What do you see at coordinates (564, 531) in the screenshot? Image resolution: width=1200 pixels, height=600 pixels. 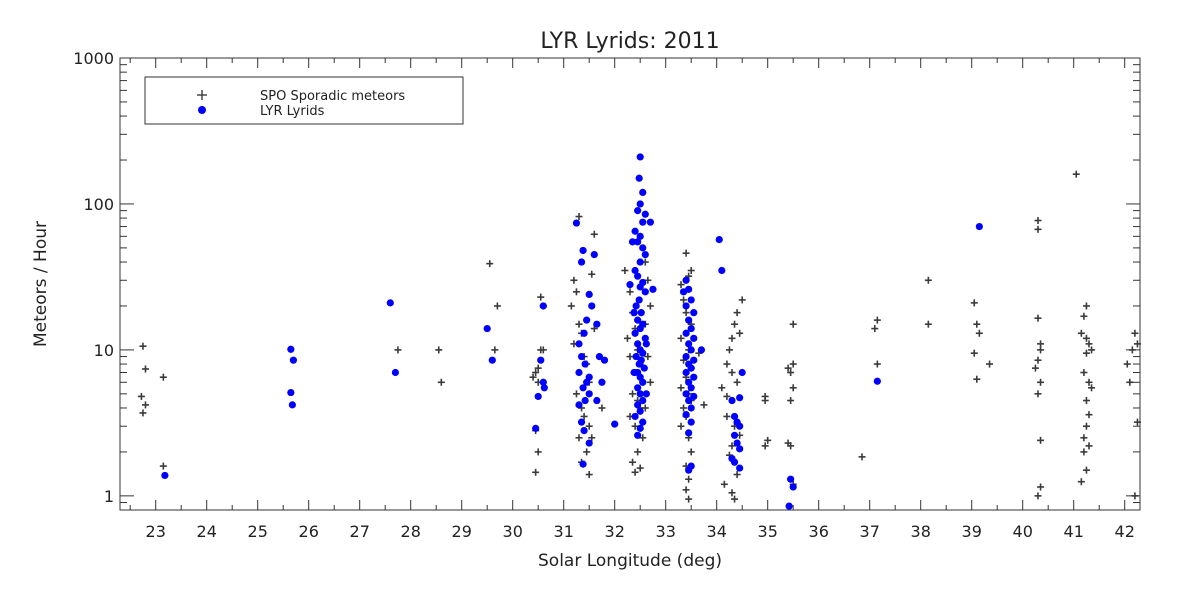 I see `x-tick-label: 31` at bounding box center [564, 531].